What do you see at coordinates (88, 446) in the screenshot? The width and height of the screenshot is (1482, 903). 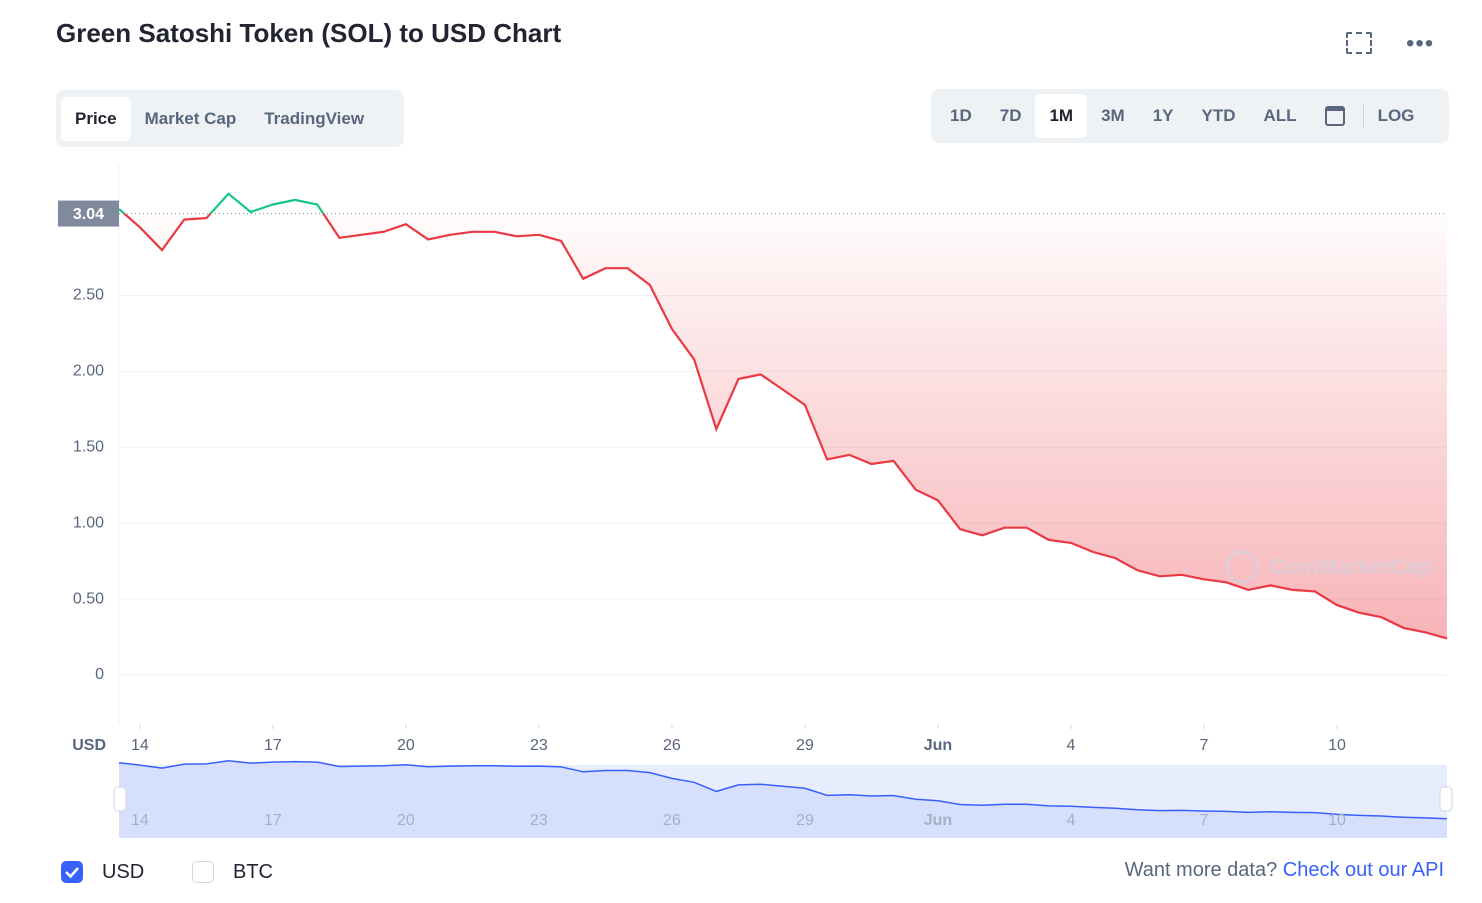 I see `y-tick-label: 1.50` at bounding box center [88, 446].